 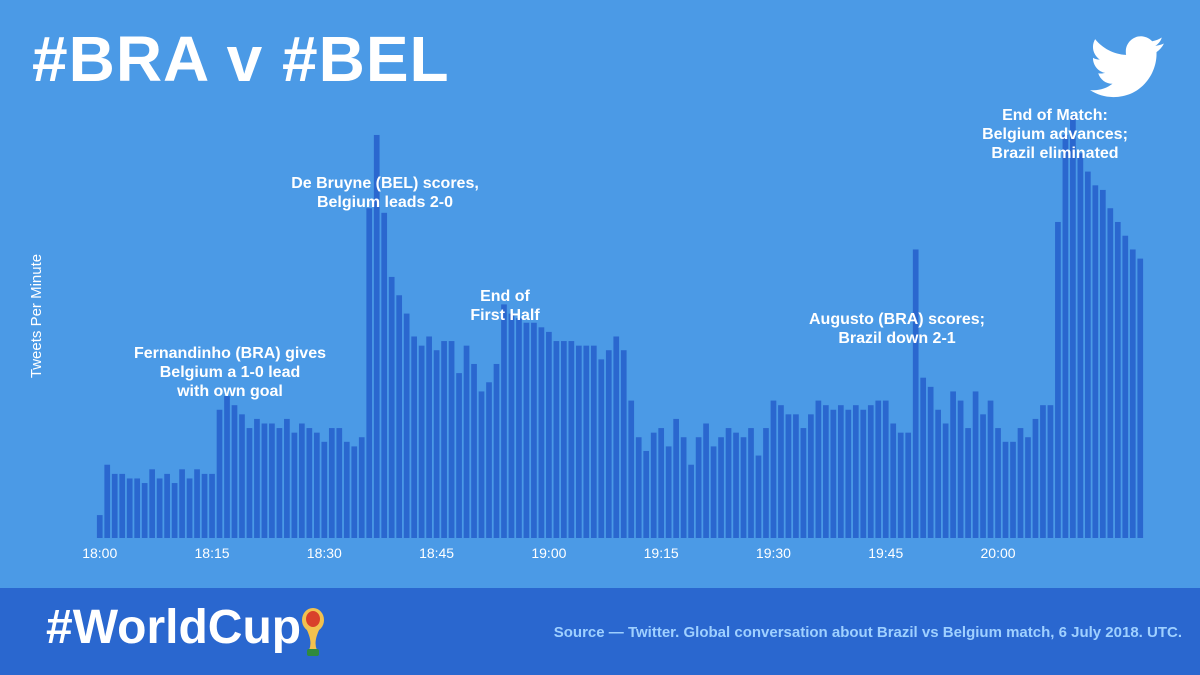 I want to click on annotation-line: Brazil eliminated, so click(x=1054, y=153).